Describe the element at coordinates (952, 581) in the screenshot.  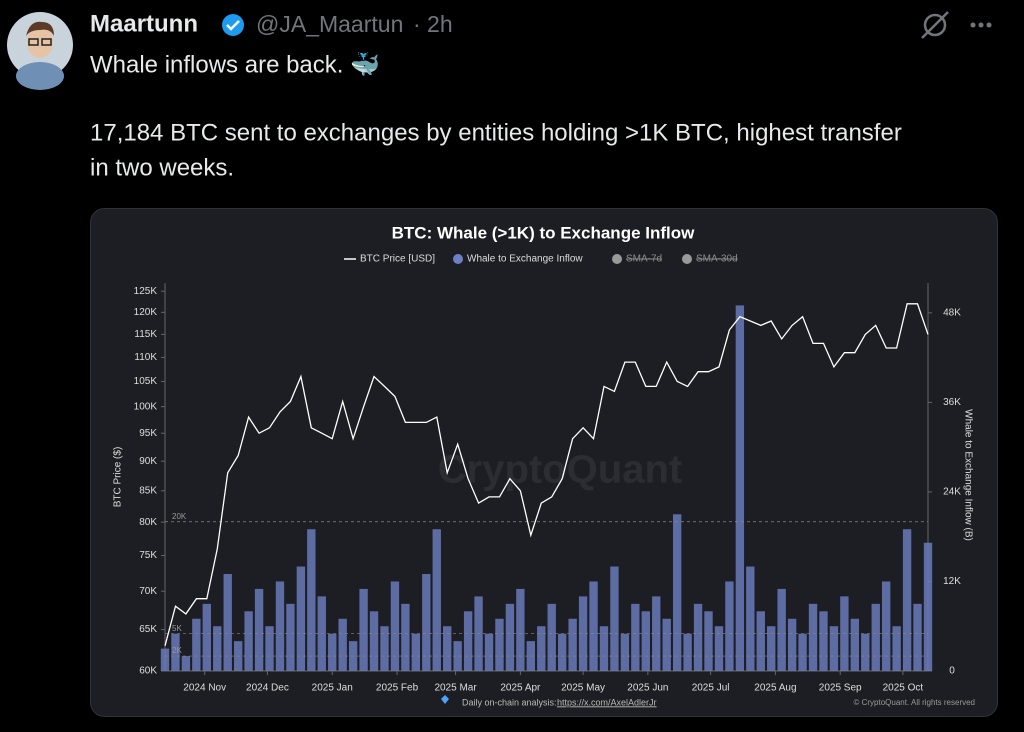
I see `y2-tick-label: 12K` at that location.